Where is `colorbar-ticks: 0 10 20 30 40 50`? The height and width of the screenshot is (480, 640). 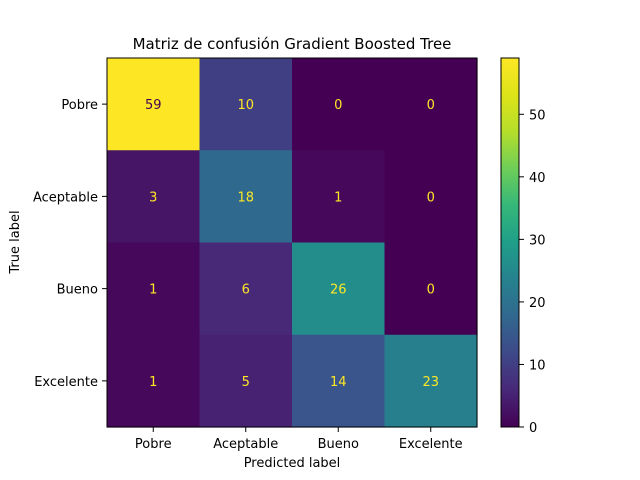
colorbar-ticks: 0 10 20 30 40 50 is located at coordinates (532, 272).